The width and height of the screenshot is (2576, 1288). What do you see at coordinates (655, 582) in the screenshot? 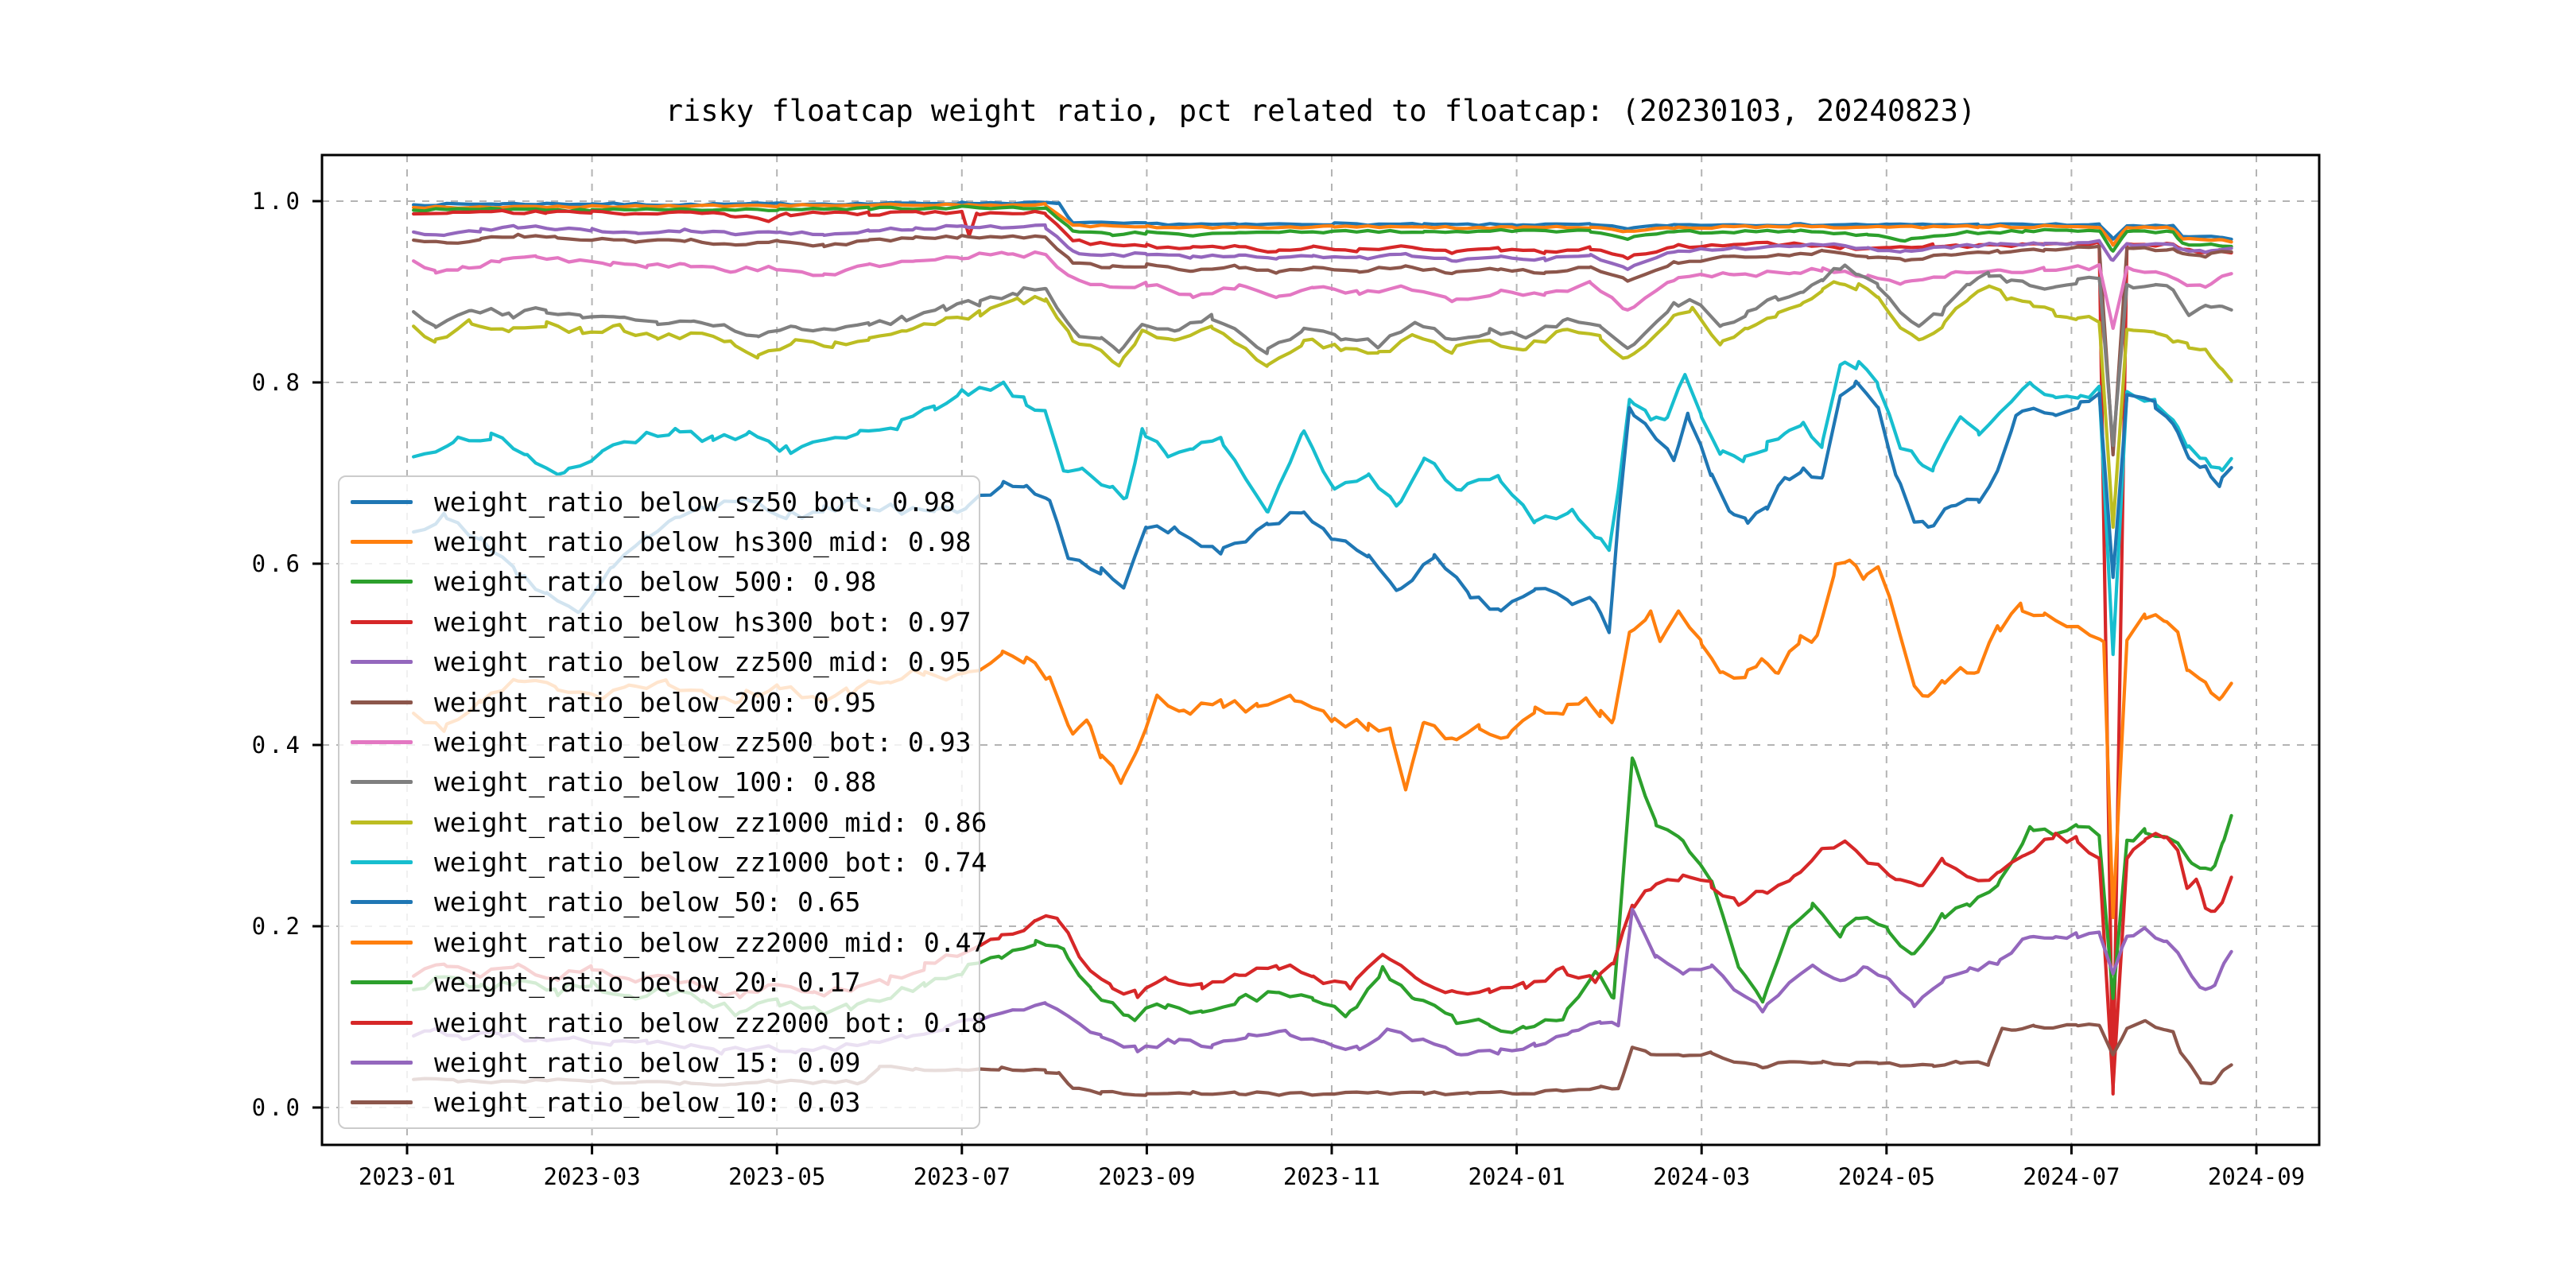
I see `legend-label: weight_ratio_below_500: 0.98` at bounding box center [655, 582].